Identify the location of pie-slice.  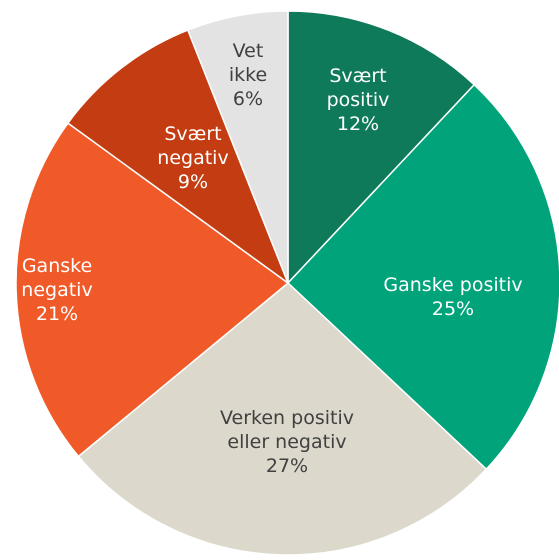
(237, 147).